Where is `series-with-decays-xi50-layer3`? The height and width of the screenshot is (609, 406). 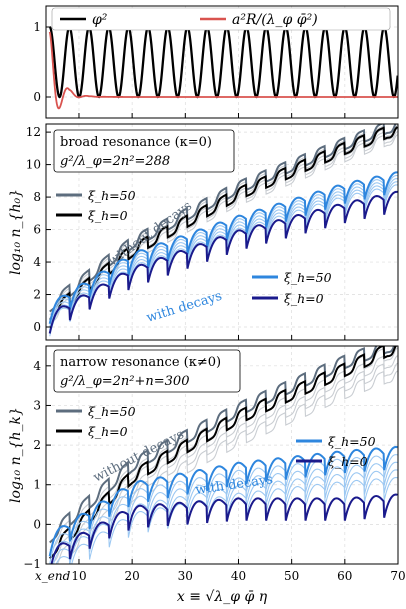 series-with-decays-xi50-layer3 is located at coordinates (225, 516).